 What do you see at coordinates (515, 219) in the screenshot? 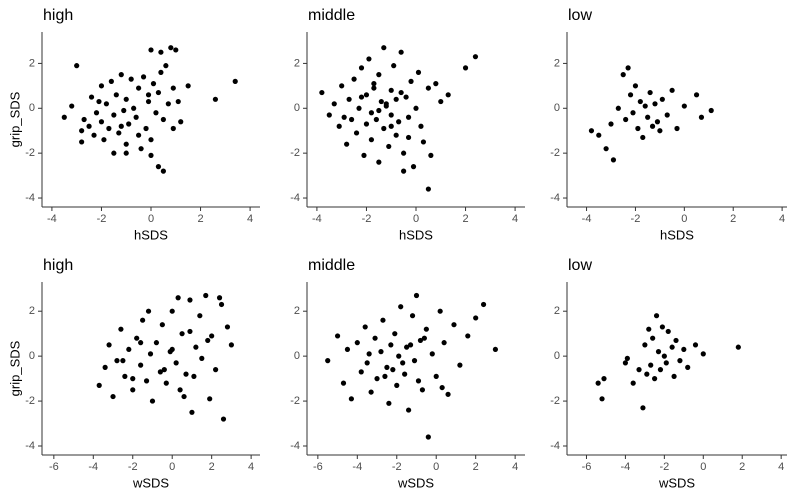
I see `x-tick-label: 4` at bounding box center [515, 219].